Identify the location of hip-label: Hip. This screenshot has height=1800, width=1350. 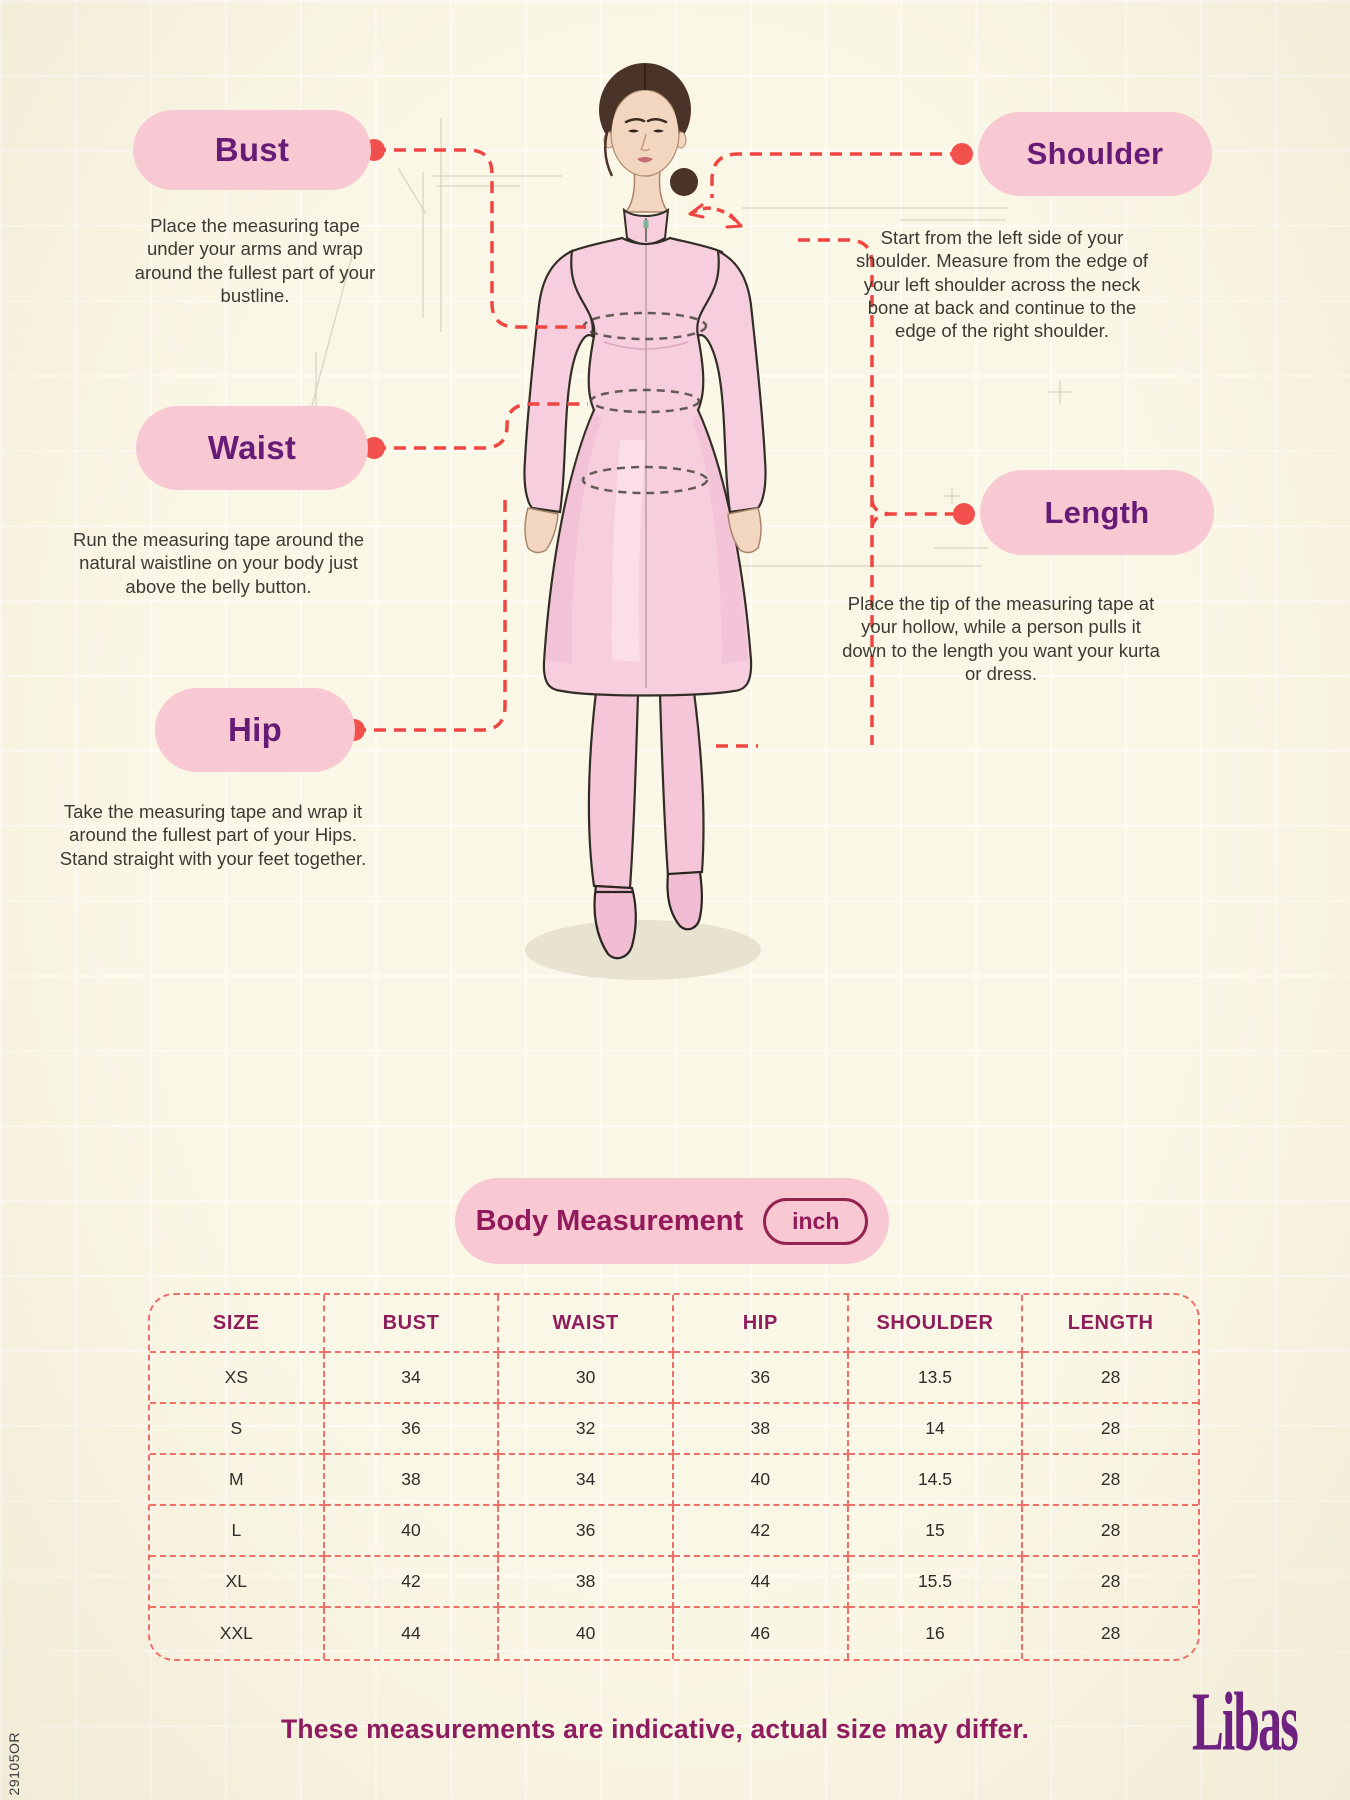
(255, 729).